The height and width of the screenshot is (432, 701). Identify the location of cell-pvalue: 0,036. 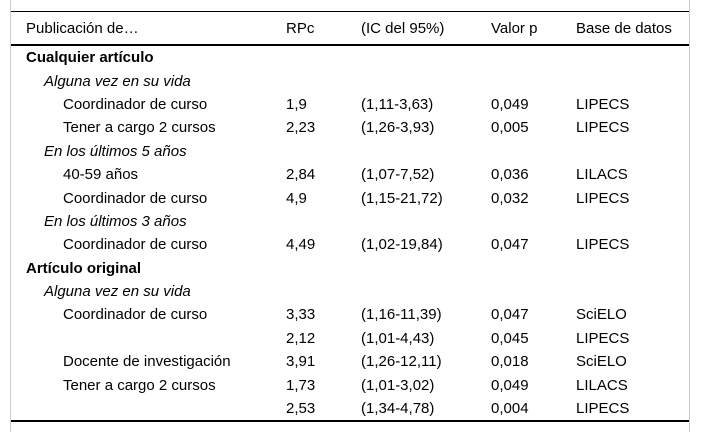
(510, 175).